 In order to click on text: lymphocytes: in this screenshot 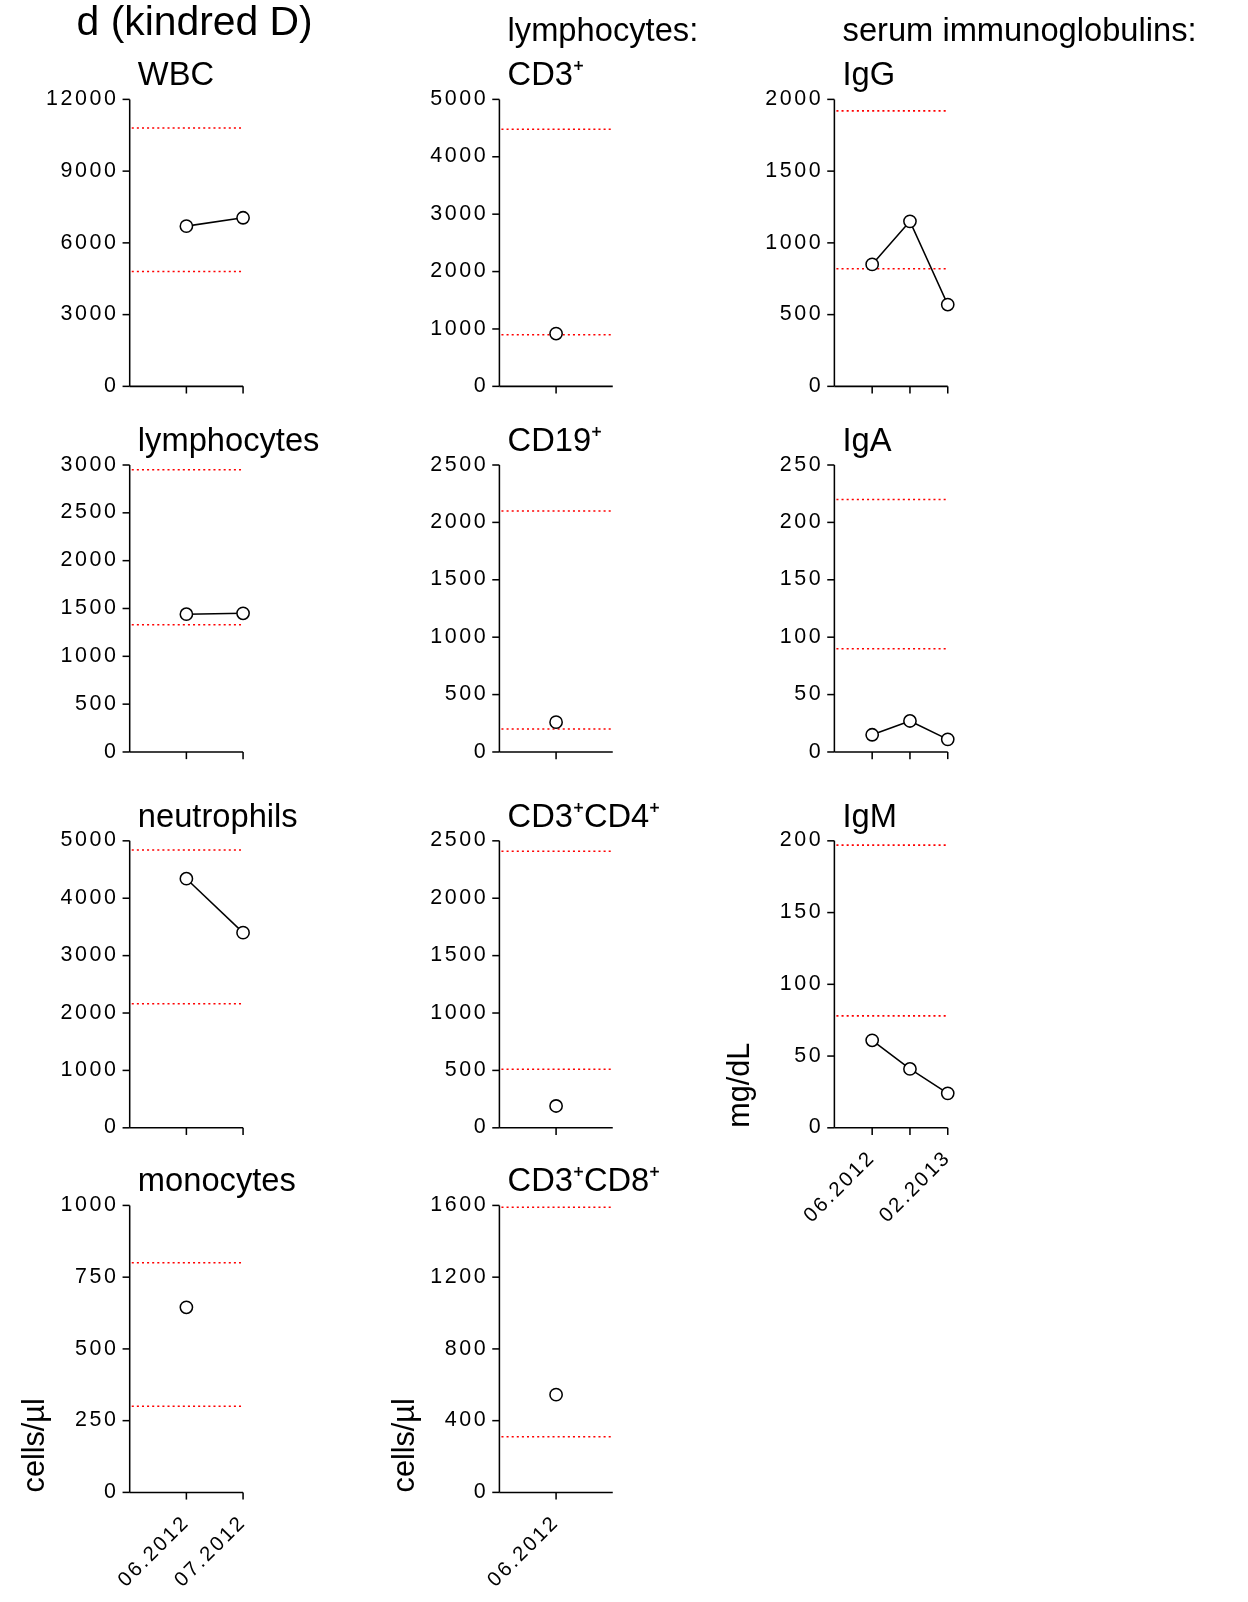, I will do `click(603, 30)`.